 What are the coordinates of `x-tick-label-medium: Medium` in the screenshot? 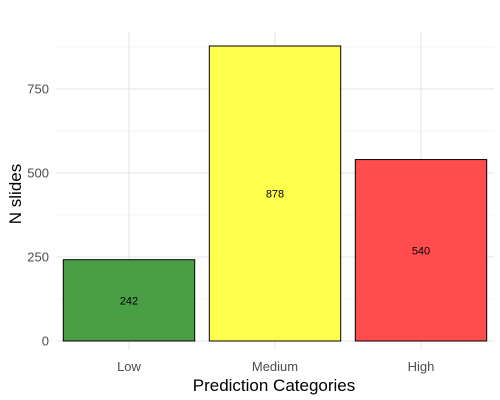 It's located at (275, 366).